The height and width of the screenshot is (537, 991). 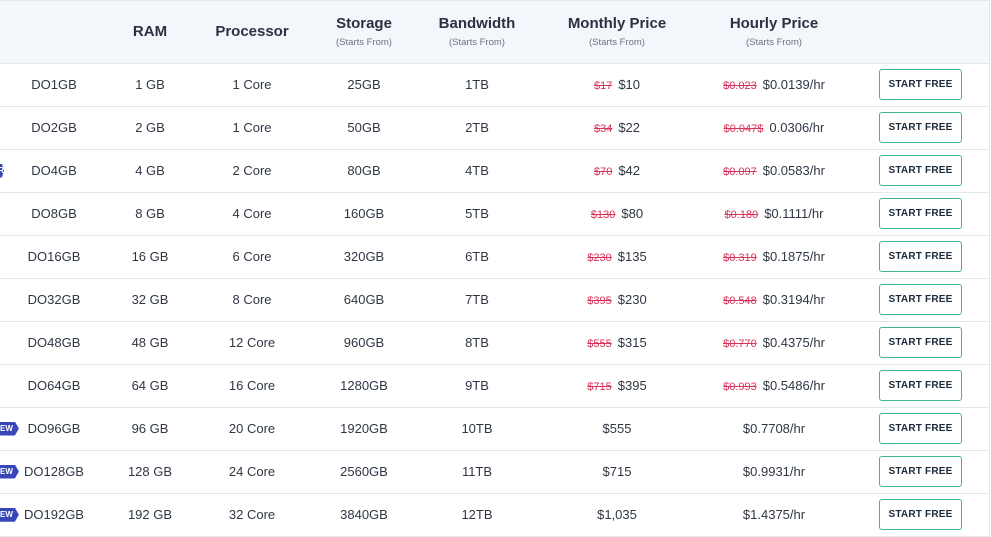 I want to click on monthly-old-price: $130, so click(x=603, y=215).